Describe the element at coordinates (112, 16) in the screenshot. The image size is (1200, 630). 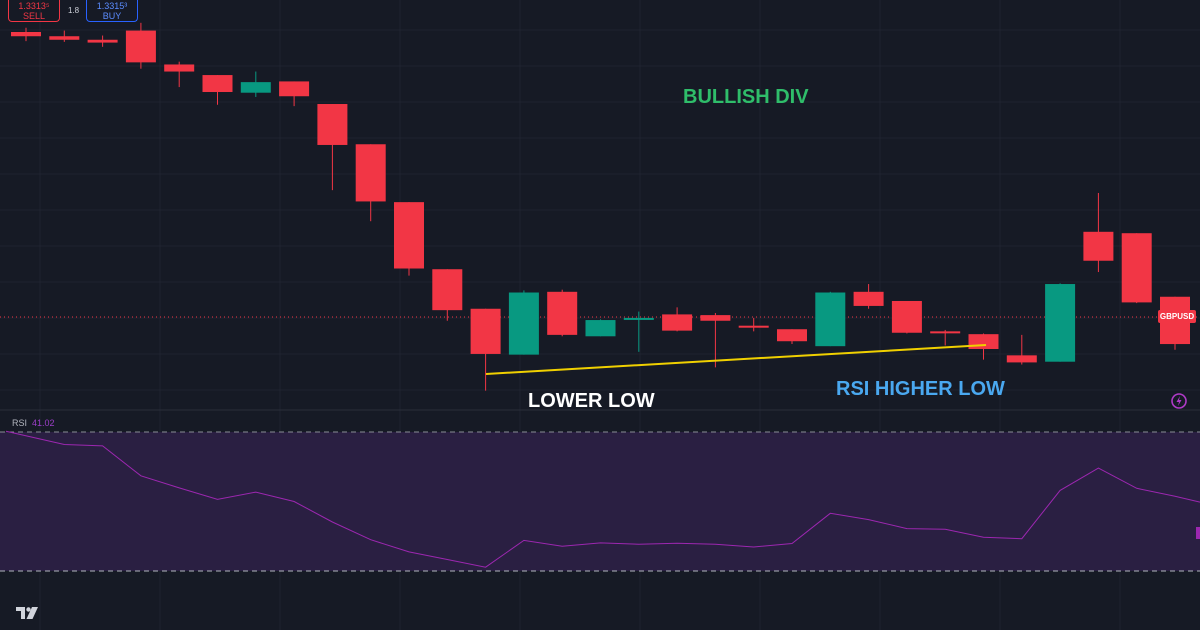
I see `buy-label: BUY` at that location.